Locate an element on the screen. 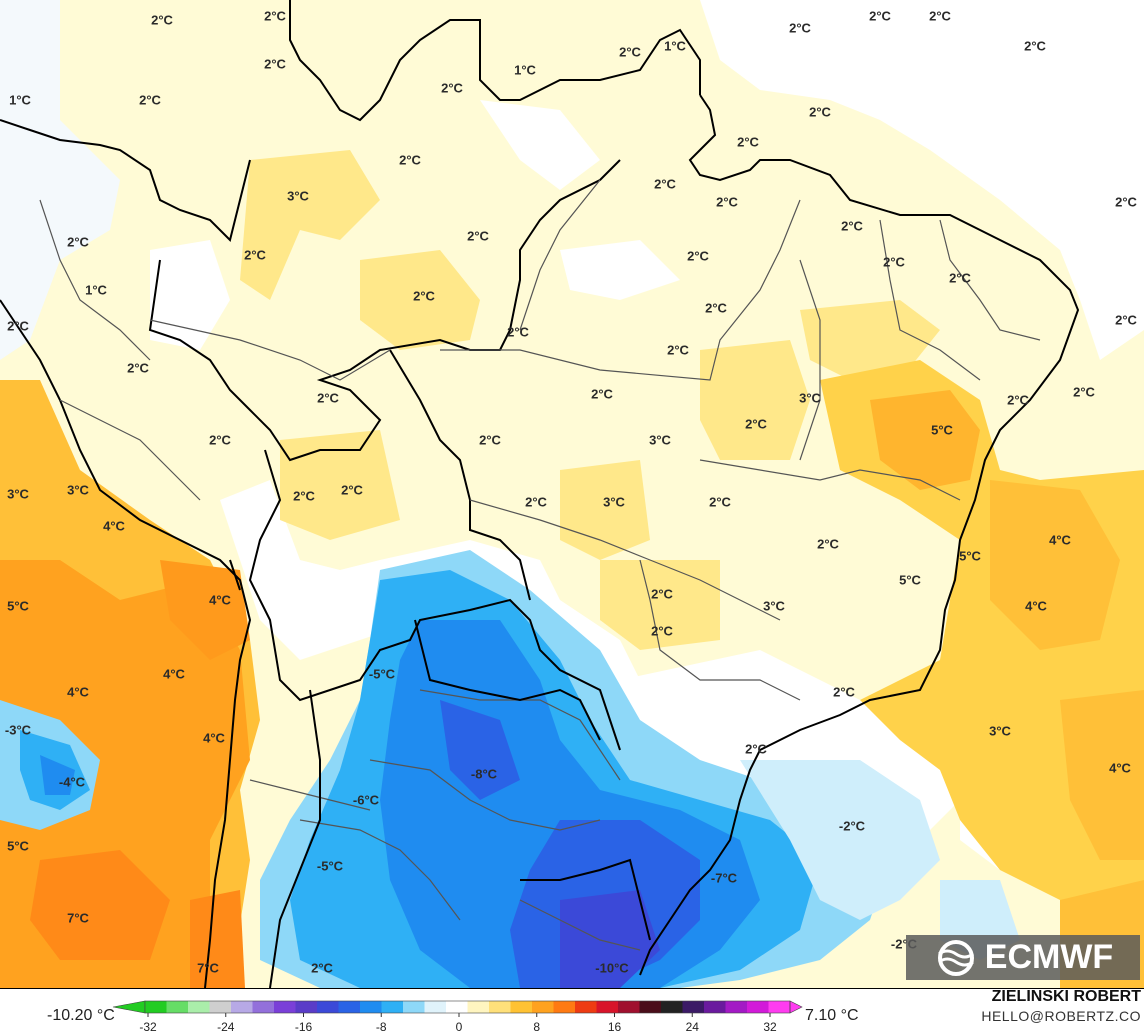 The image size is (1144, 1035). logo-text: ECMWF is located at coordinates (1049, 957).